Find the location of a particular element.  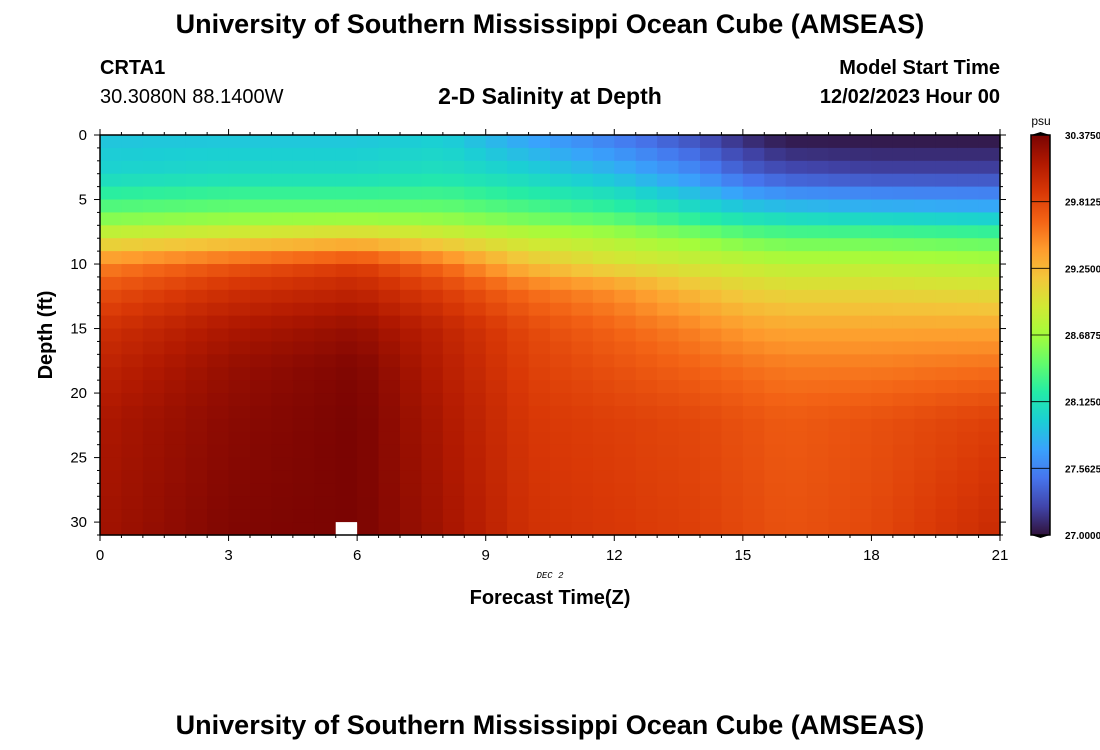

y-tick-label: 25 is located at coordinates (78, 458).